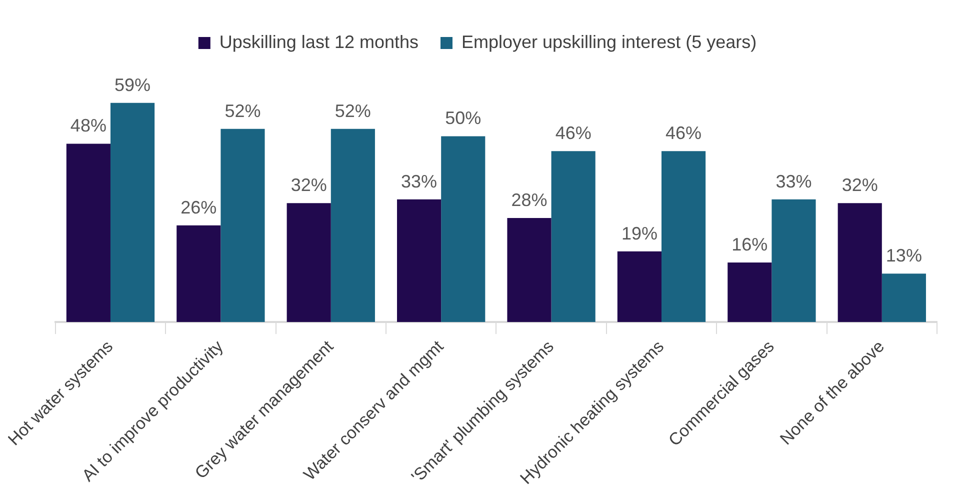  What do you see at coordinates (198, 207) in the screenshot?
I see `data-label: 26%` at bounding box center [198, 207].